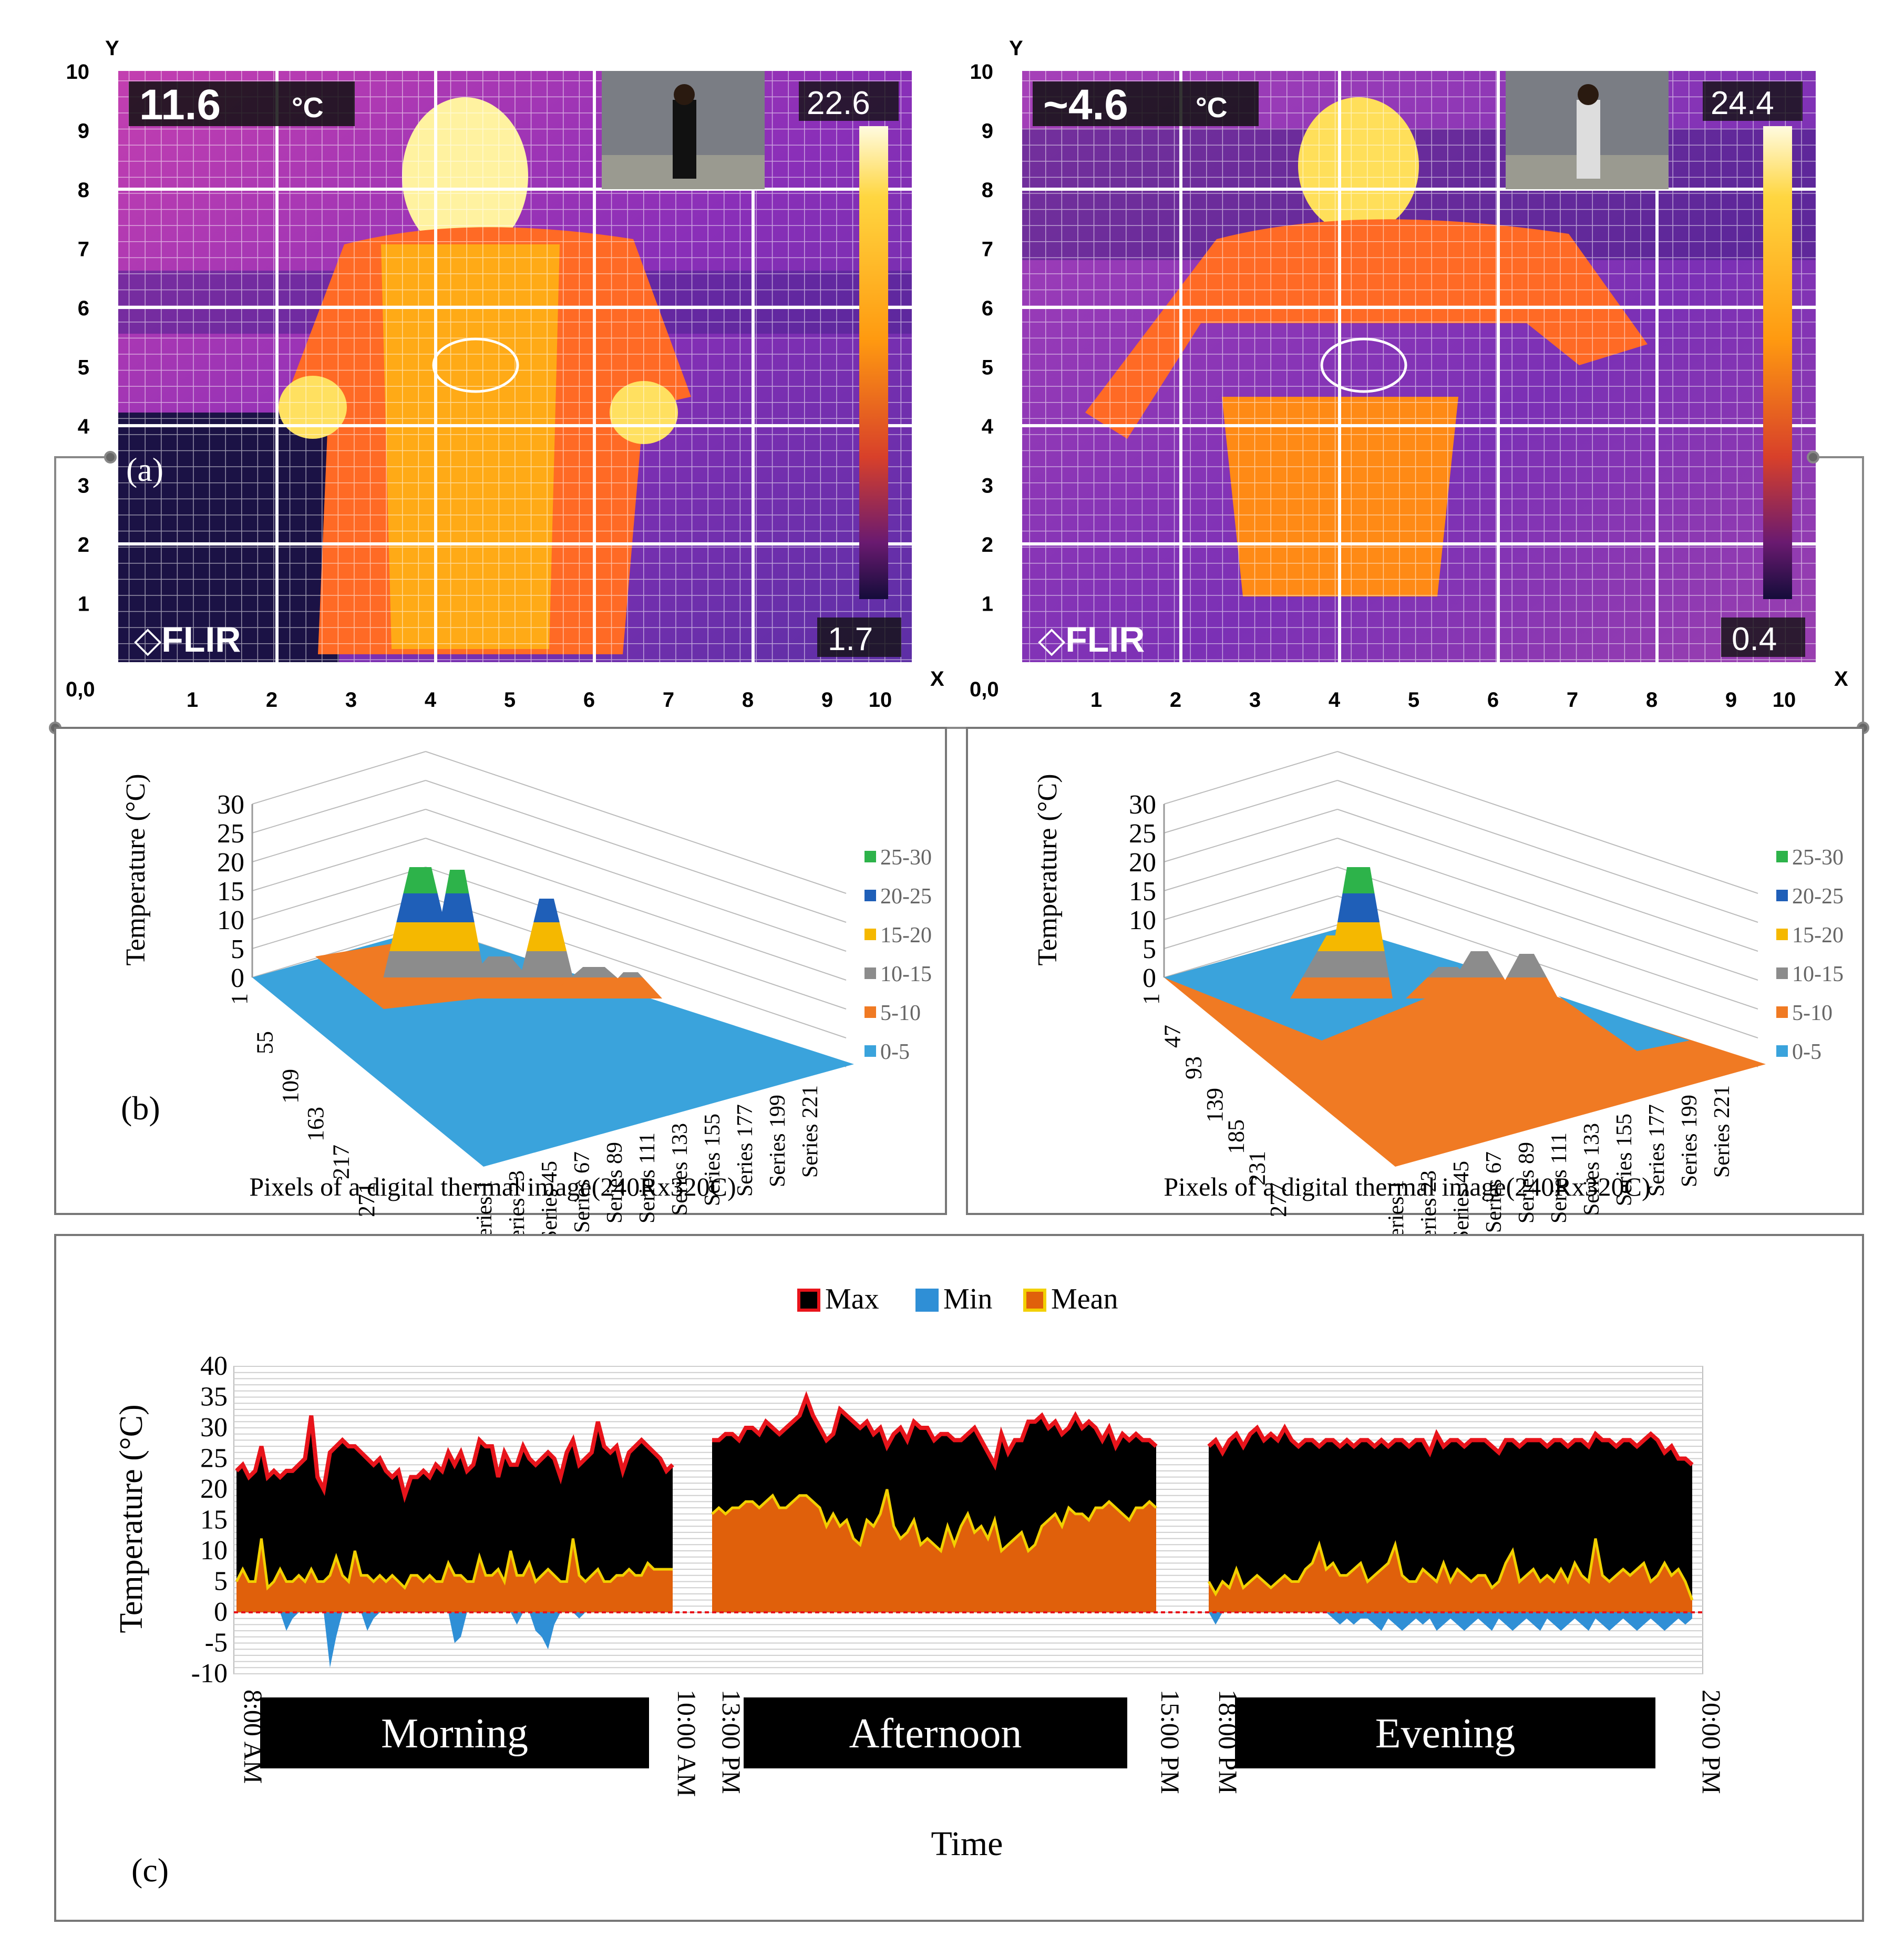  I want to click on surface-cold-area, so click(1624, 1023).